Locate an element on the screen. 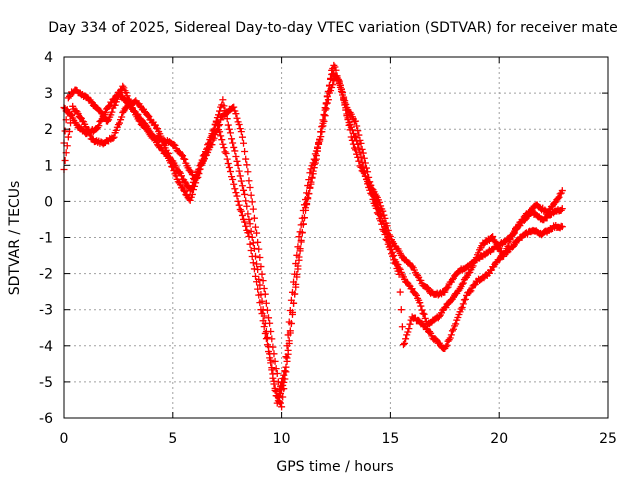 The width and height of the screenshot is (640, 480). x-tick-label: 5 is located at coordinates (172, 439).